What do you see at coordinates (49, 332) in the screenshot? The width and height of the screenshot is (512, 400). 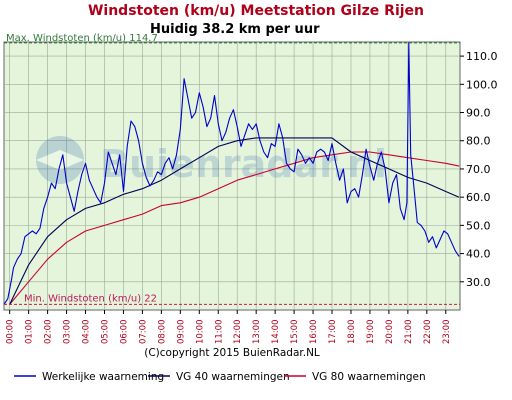 I see `x-tick-label: 02:00` at bounding box center [49, 332].